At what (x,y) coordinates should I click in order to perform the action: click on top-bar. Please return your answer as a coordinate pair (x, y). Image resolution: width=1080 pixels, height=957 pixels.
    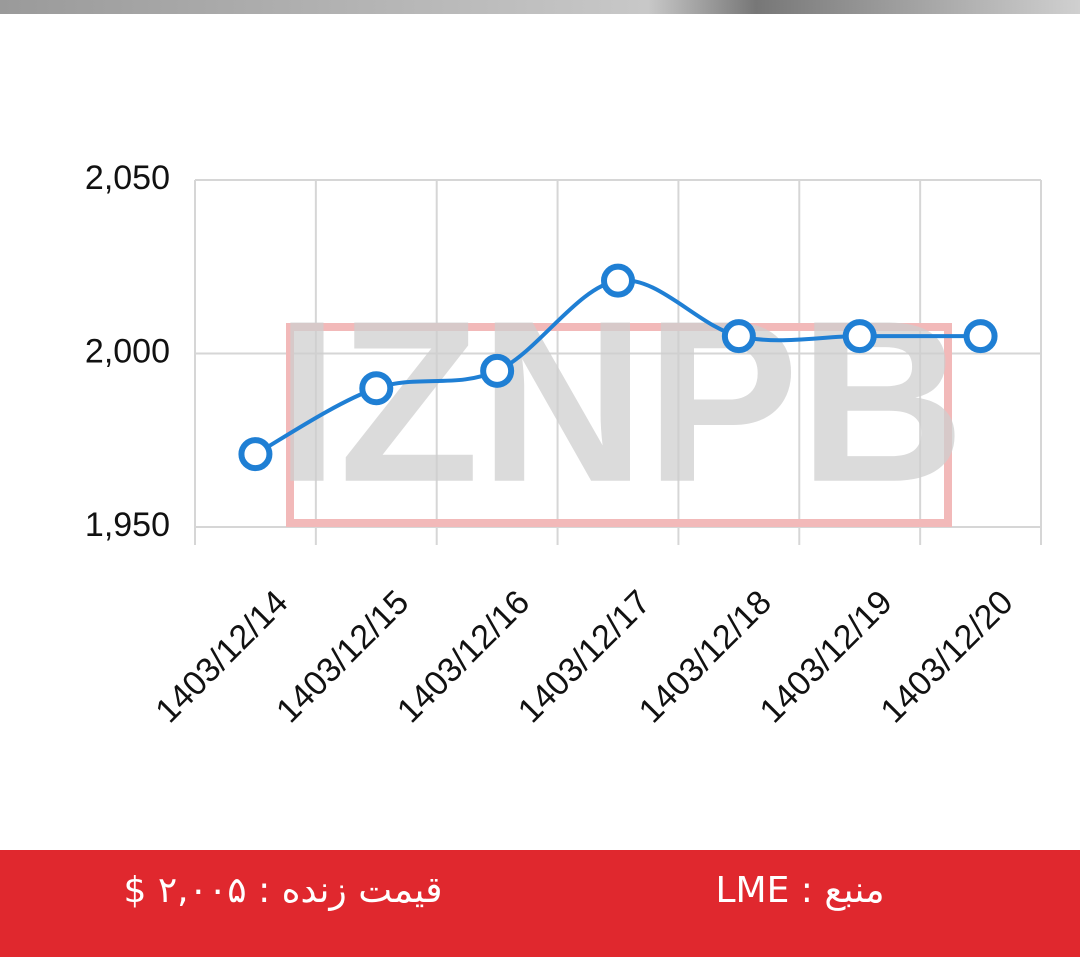
    Looking at the image, I should click on (540, 7).